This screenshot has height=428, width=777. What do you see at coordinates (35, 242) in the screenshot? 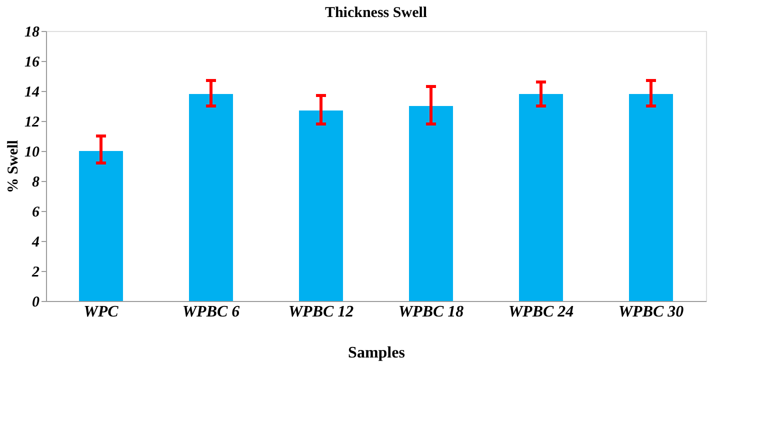
I see `y-tick-label: 4` at bounding box center [35, 242].